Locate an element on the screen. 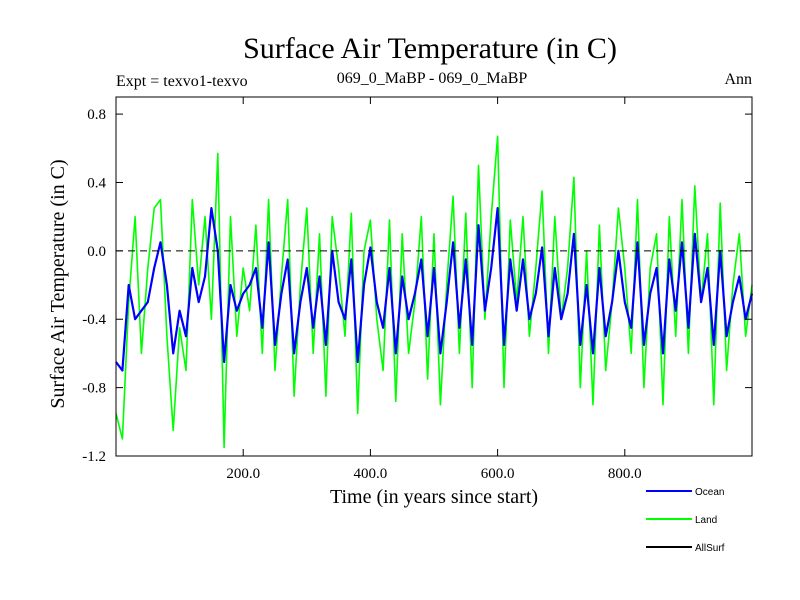 The height and width of the screenshot is (600, 800). x-tick-label: 400.0 is located at coordinates (371, 474).